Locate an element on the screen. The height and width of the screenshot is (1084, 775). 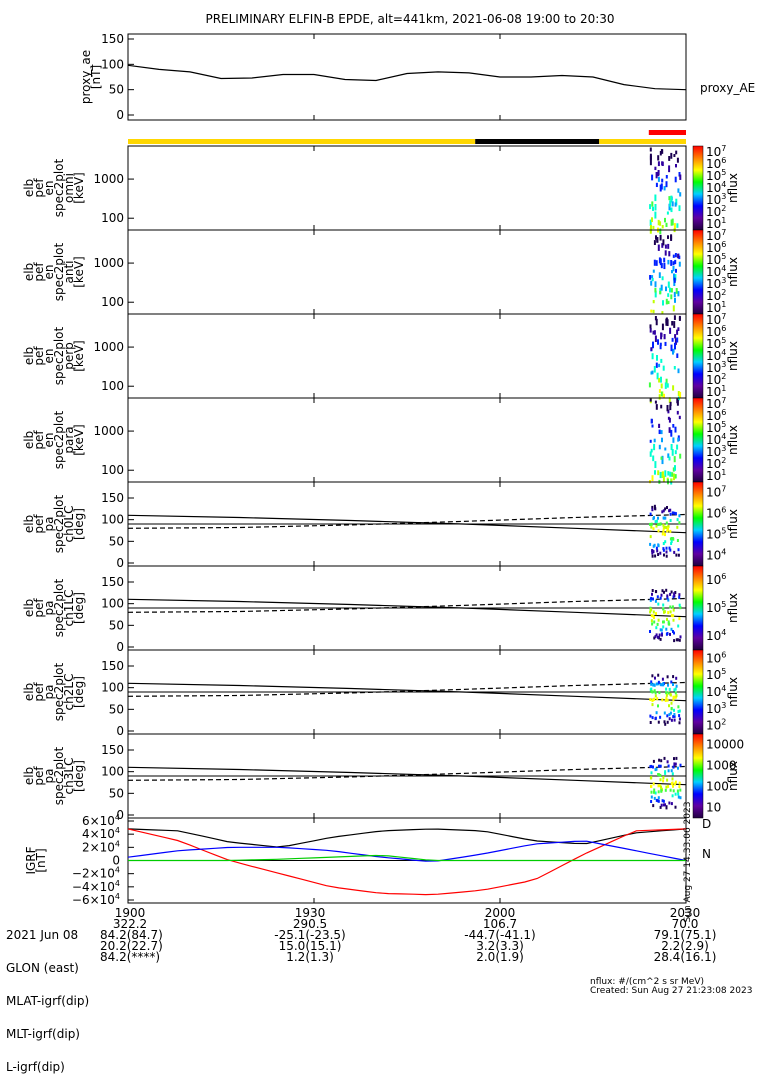
colorbar-tick-label: 10⁵ is located at coordinates (716, 674).